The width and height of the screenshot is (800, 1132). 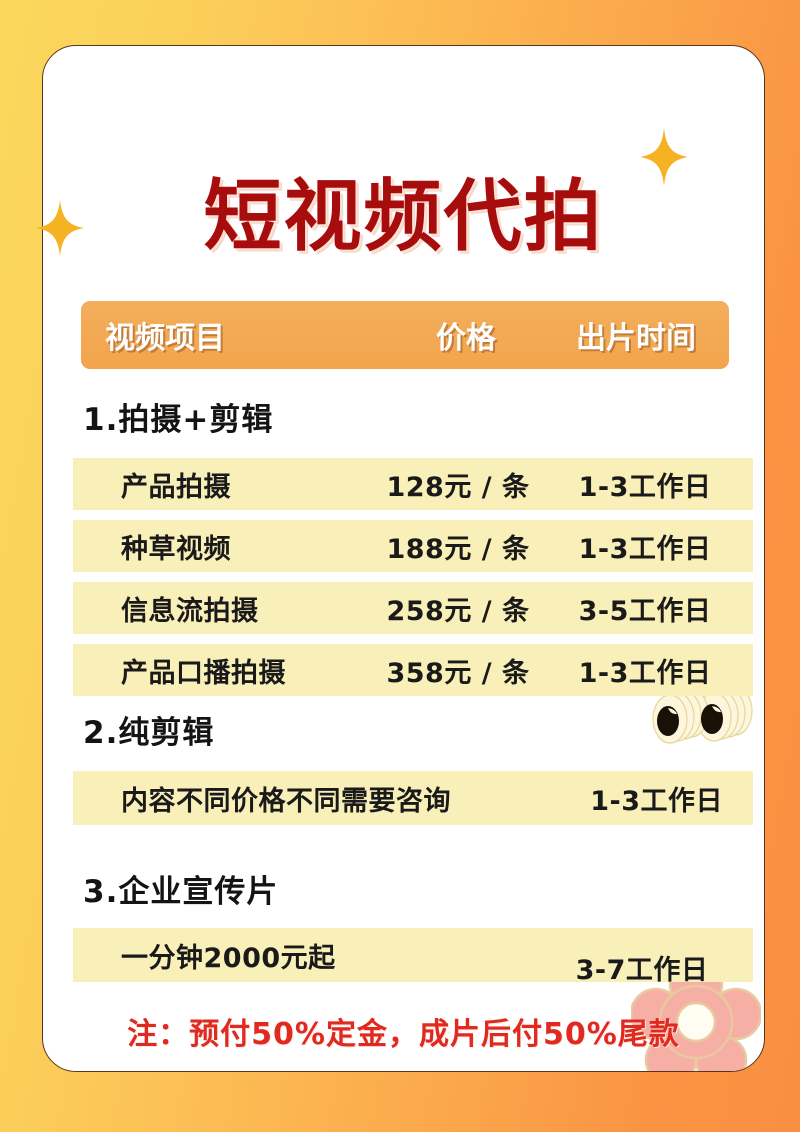 I want to click on section-heading-shoot-edit: 1.拍摄+剪辑, so click(x=178, y=420).